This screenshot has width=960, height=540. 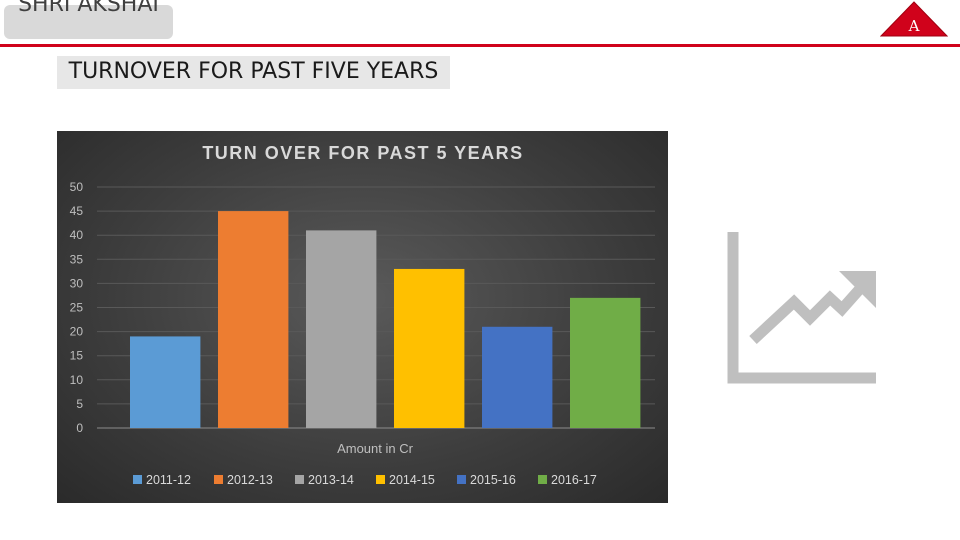 I want to click on y-tick-label: 30, so click(x=77, y=283).